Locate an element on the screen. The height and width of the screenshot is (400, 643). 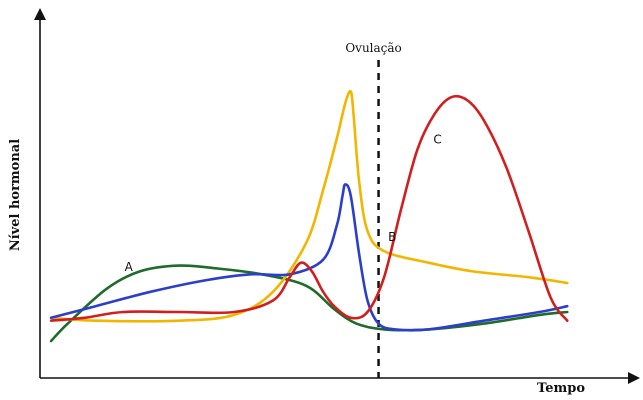
x-axis-label: Tempo is located at coordinates (561, 388).